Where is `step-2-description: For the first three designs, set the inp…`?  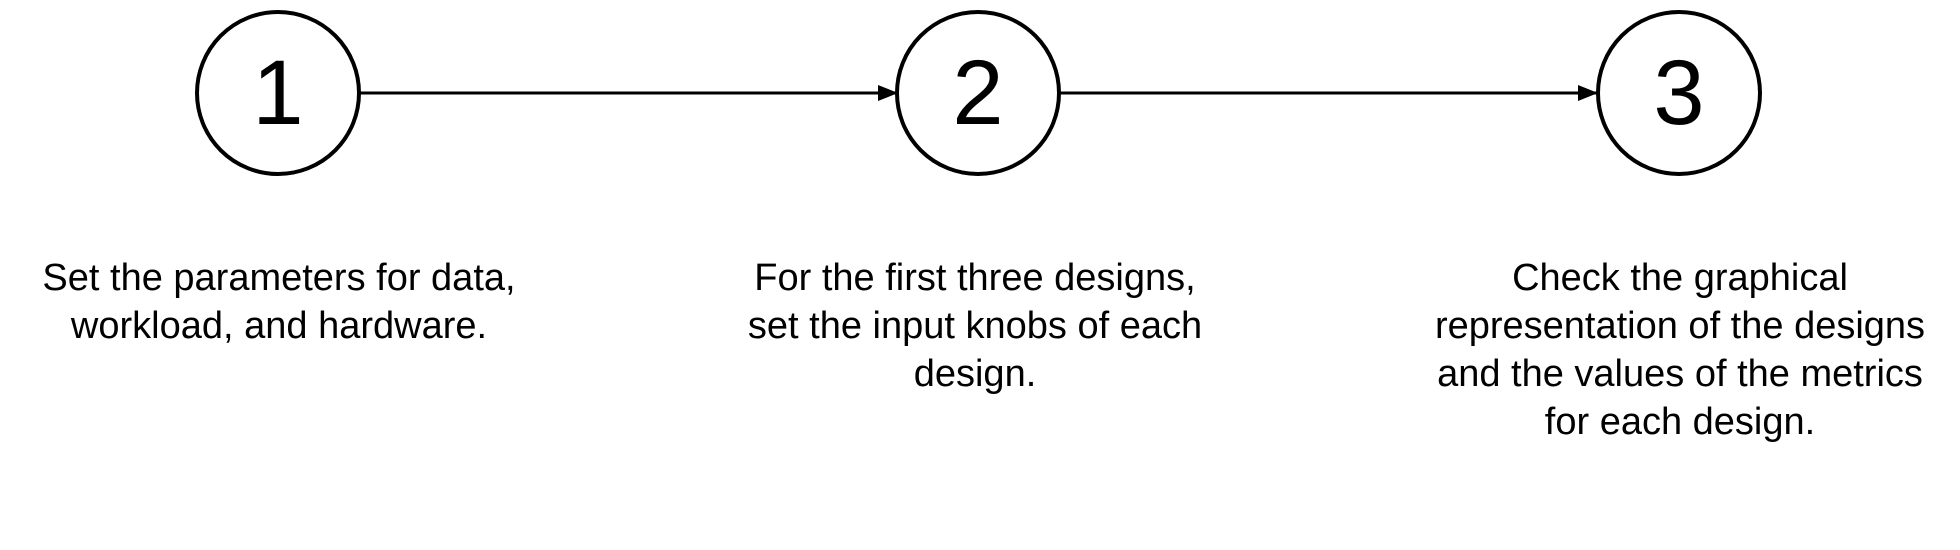
step-2-description: For the first three designs, set the inp… is located at coordinates (975, 326).